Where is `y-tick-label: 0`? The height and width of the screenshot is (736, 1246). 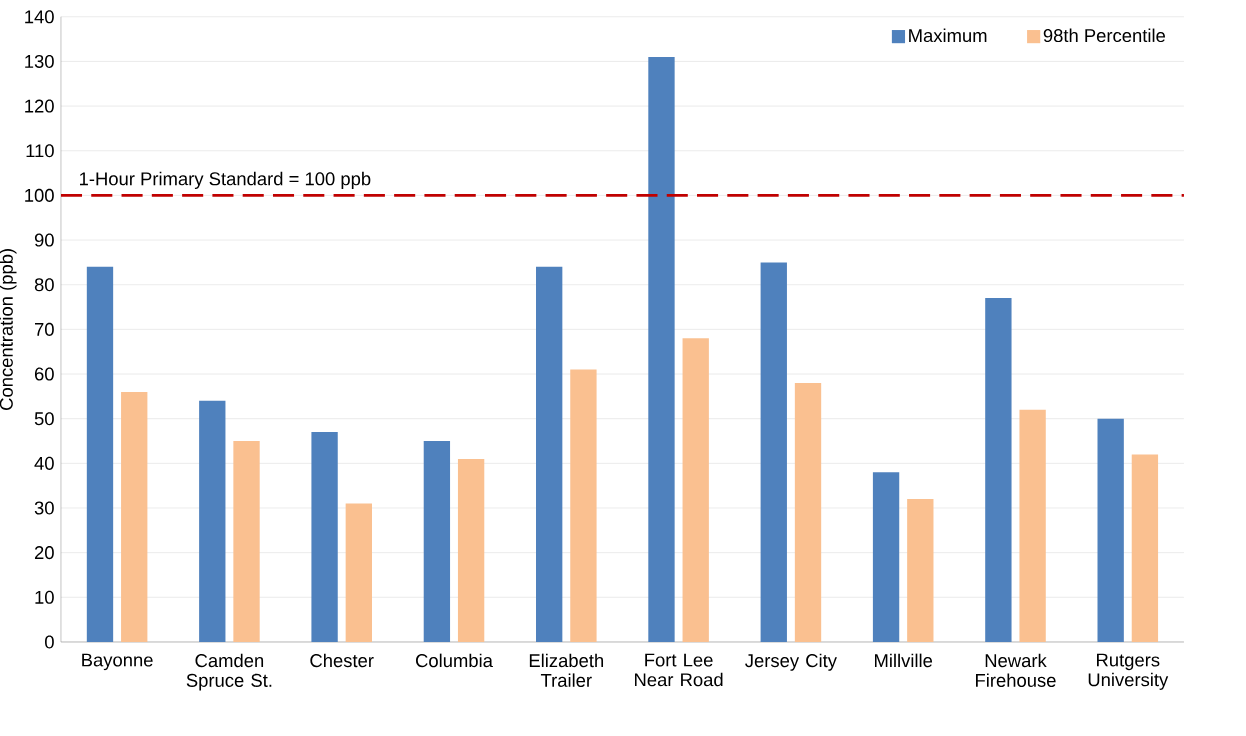 y-tick-label: 0 is located at coordinates (49, 642).